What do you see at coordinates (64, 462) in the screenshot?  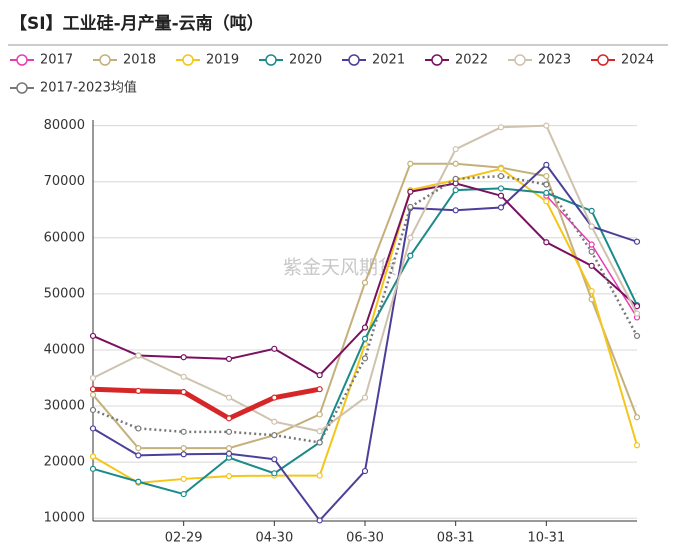 I see `y-tick-label: 20000` at bounding box center [64, 462].